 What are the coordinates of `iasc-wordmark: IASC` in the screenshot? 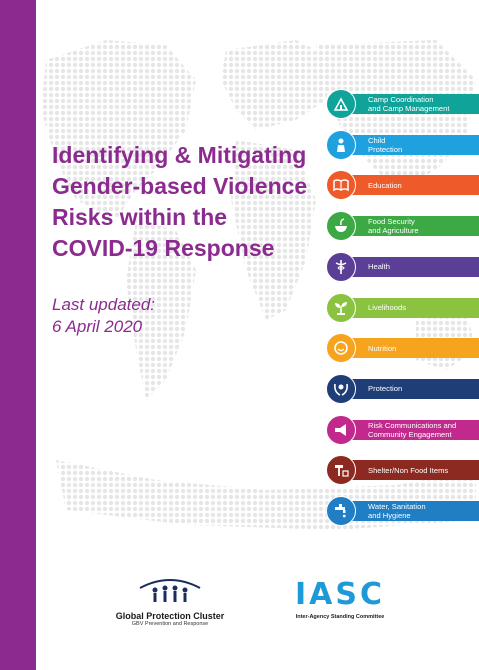 It's located at (339, 594).